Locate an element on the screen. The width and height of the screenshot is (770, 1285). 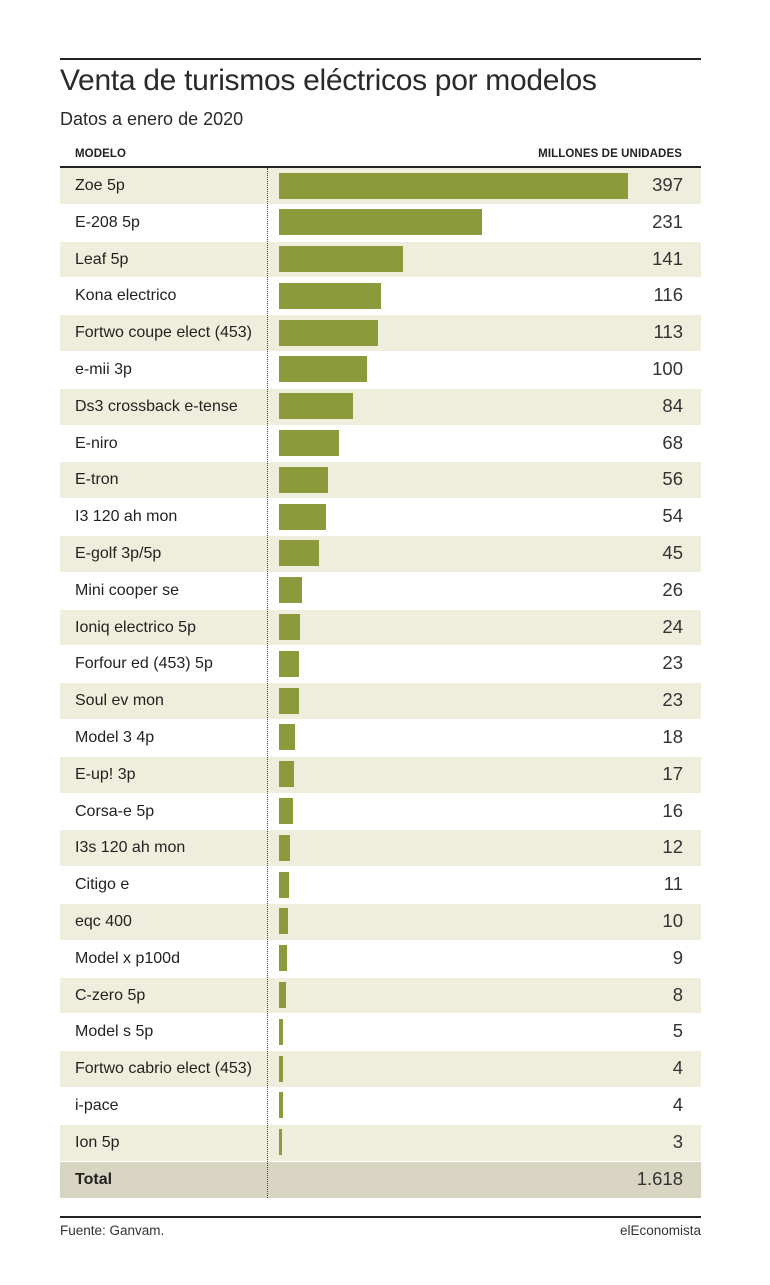
value-label: 100 is located at coordinates (667, 368).